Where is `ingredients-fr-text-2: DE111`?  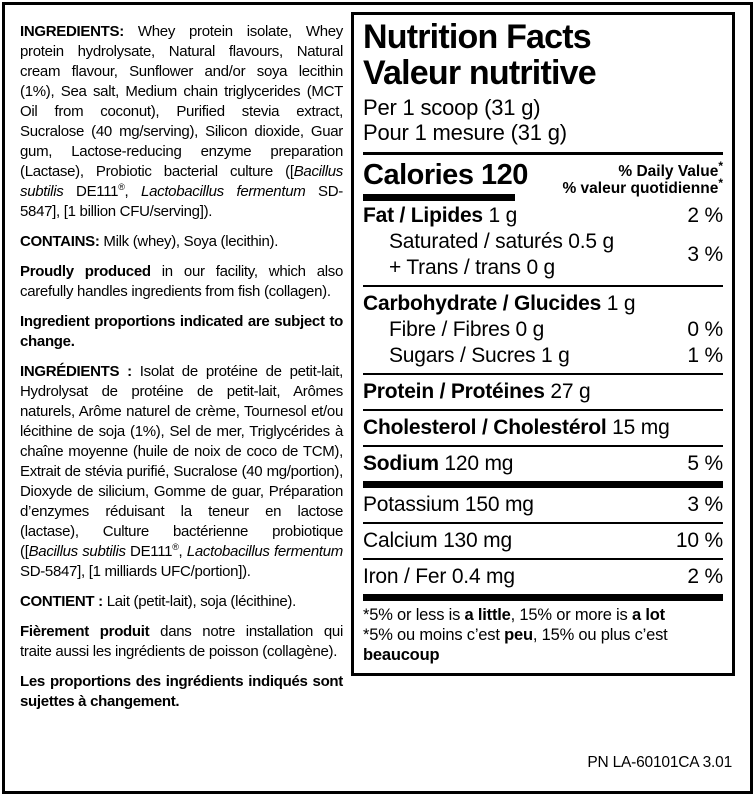 ingredients-fr-text-2: DE111 is located at coordinates (149, 551).